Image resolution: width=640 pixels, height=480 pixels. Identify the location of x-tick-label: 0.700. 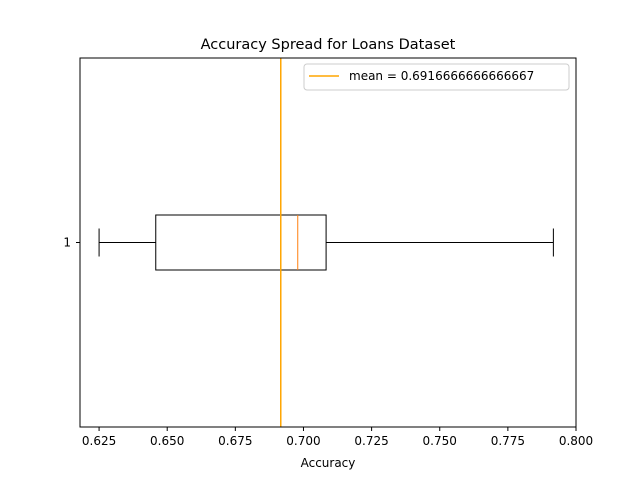
(303, 441).